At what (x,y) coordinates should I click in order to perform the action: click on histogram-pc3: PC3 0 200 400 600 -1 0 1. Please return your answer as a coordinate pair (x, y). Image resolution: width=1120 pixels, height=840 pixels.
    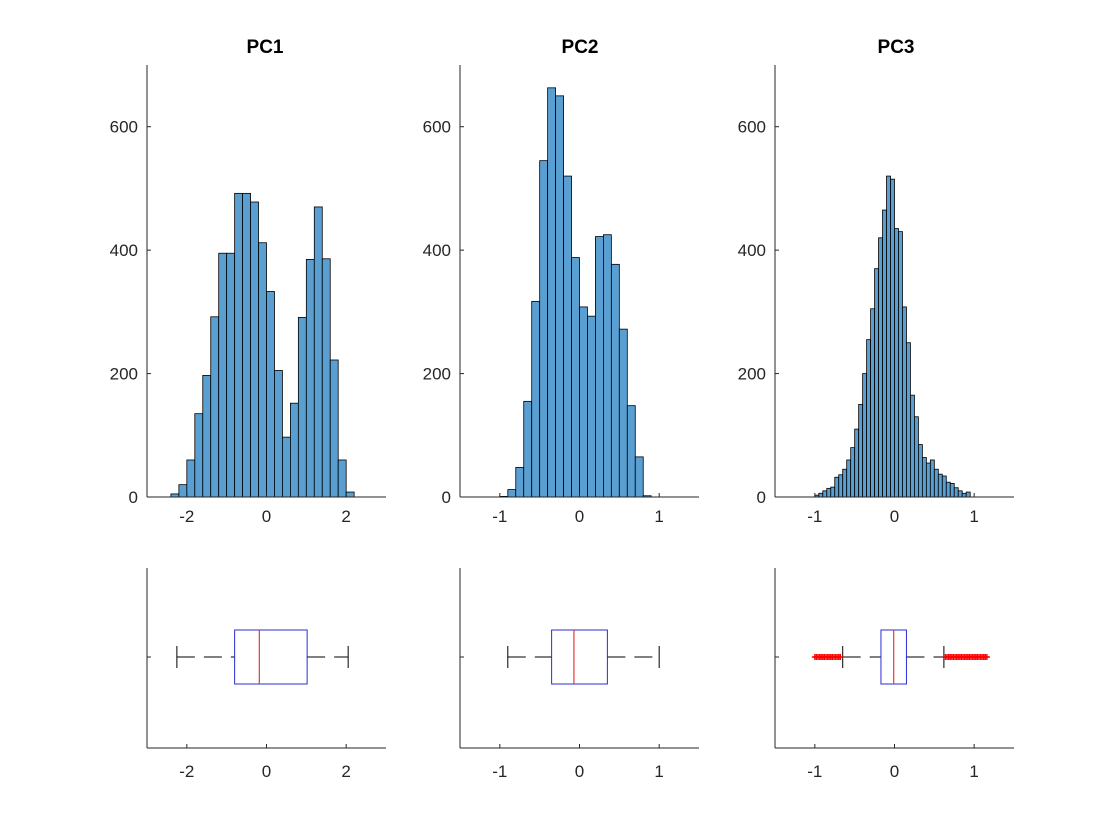
    Looking at the image, I should click on (876, 281).